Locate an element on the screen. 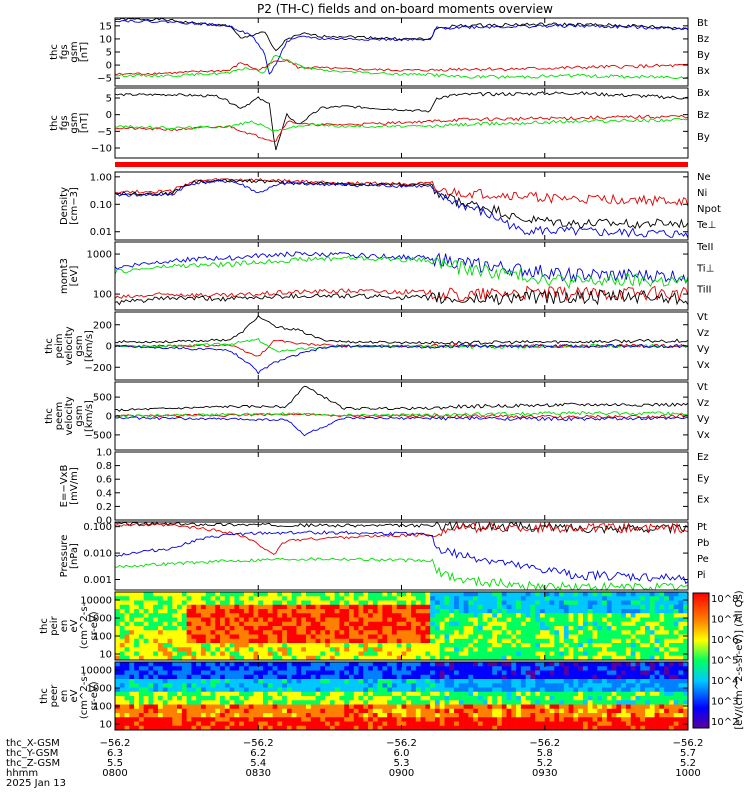  y-axis-label: thc is located at coordinates (49, 416).